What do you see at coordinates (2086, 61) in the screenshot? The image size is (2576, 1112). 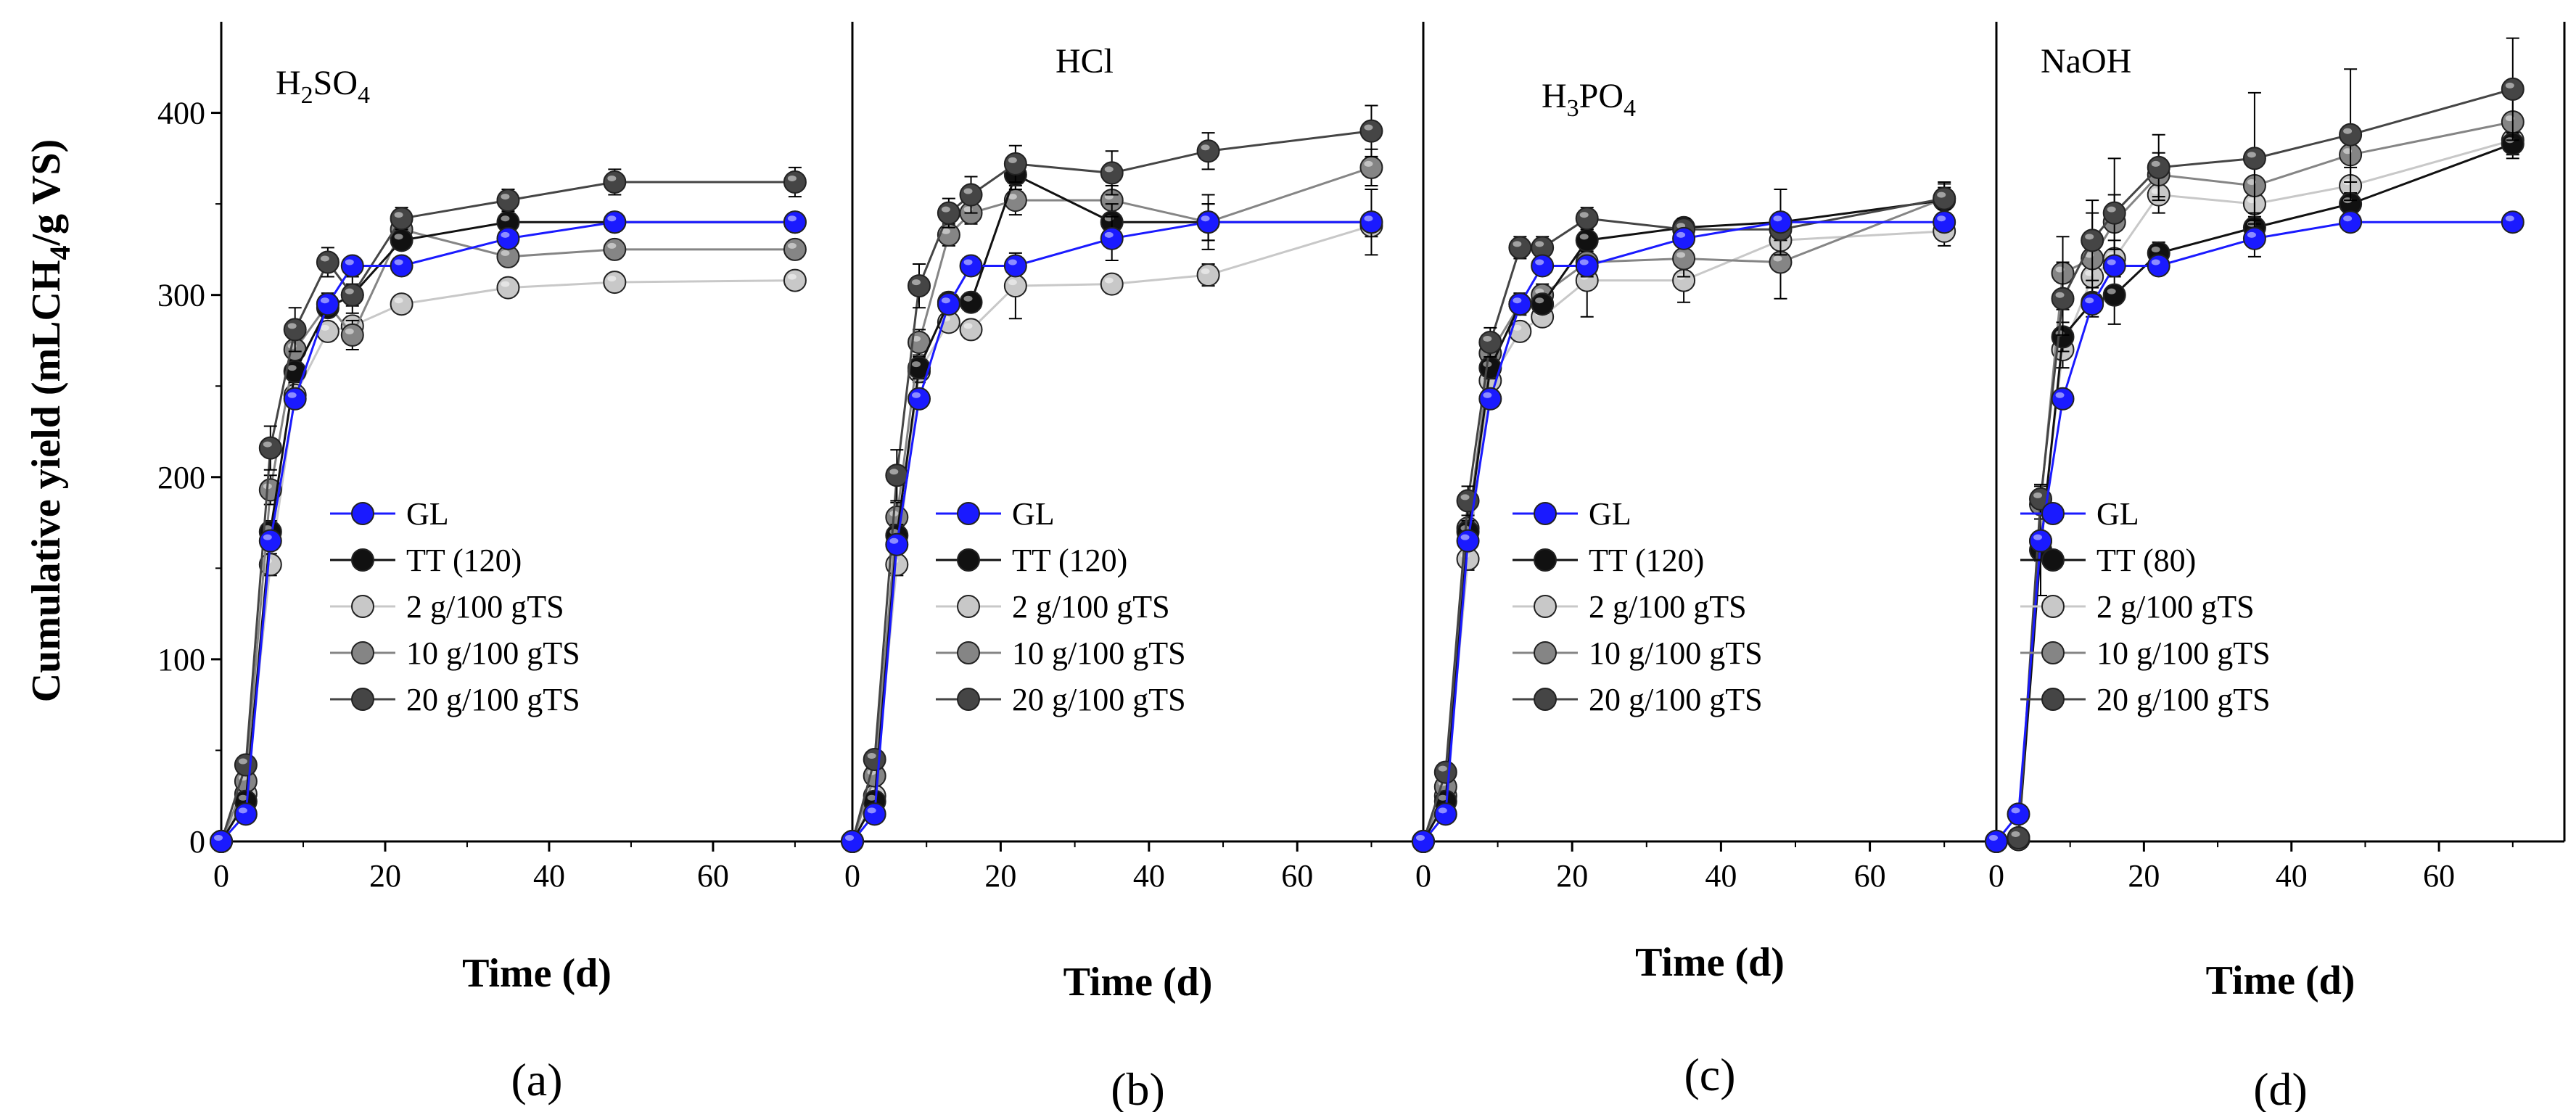 I see `panel-title-part: NaOH` at bounding box center [2086, 61].